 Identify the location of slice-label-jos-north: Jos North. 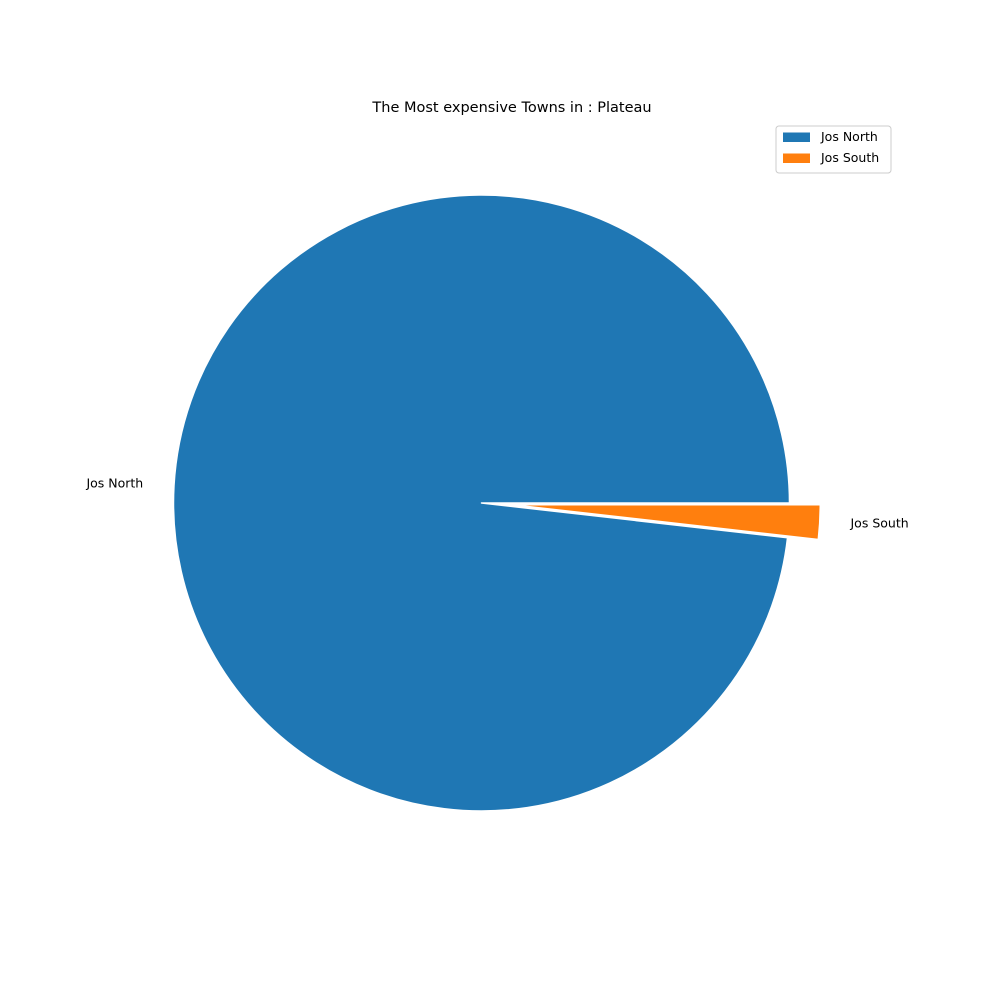
(114, 482).